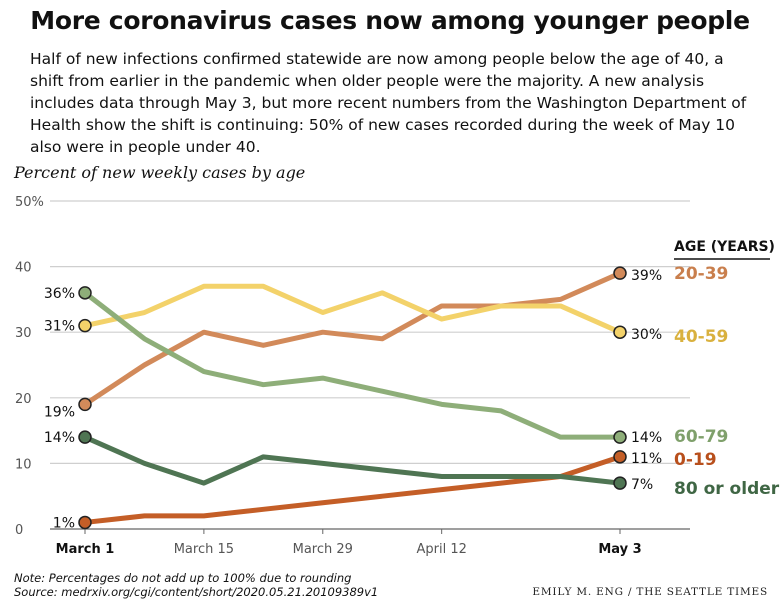 The image size is (780, 603). I want to click on x-tick-label: March 29, so click(323, 549).